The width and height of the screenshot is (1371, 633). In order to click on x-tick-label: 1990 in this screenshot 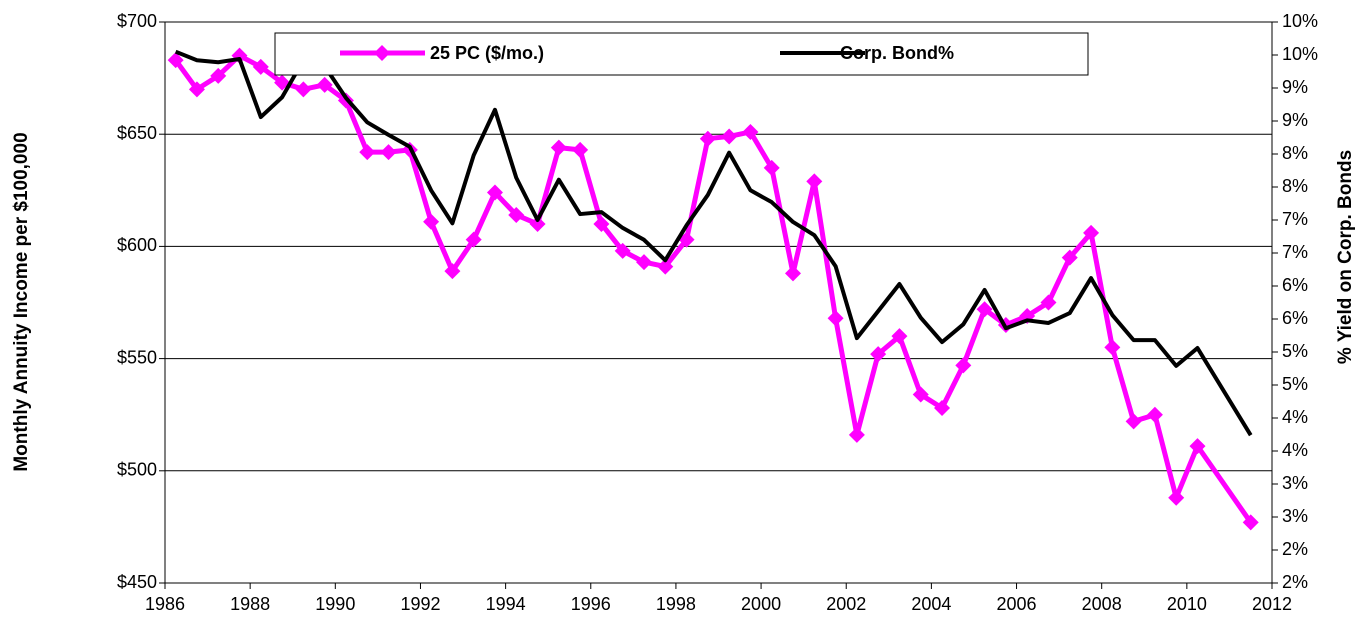, I will do `click(335, 604)`.